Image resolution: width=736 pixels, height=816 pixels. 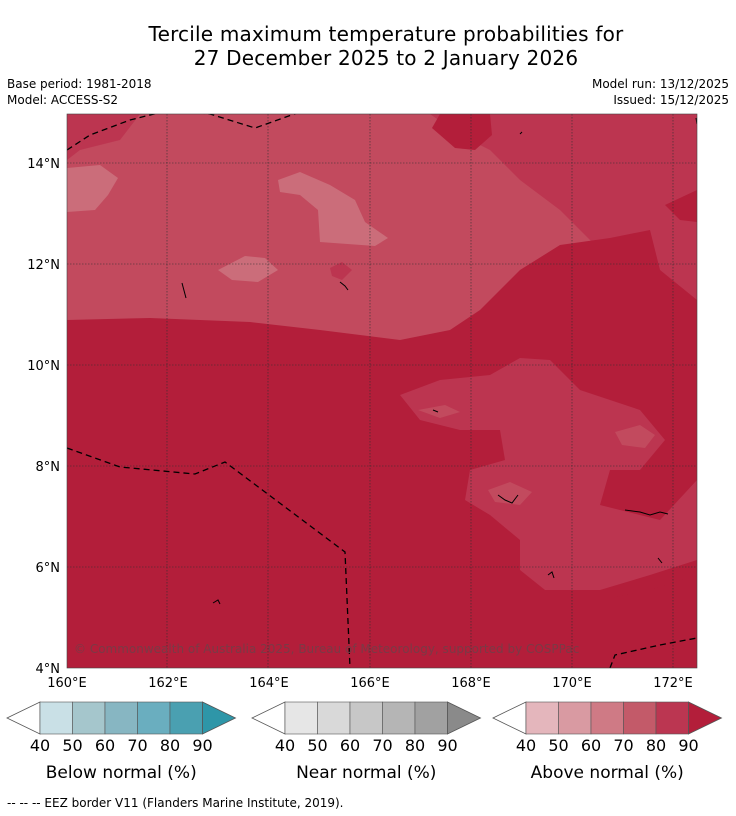 What do you see at coordinates (660, 84) in the screenshot?
I see `model-run: Model run: 13/12/2025` at bounding box center [660, 84].